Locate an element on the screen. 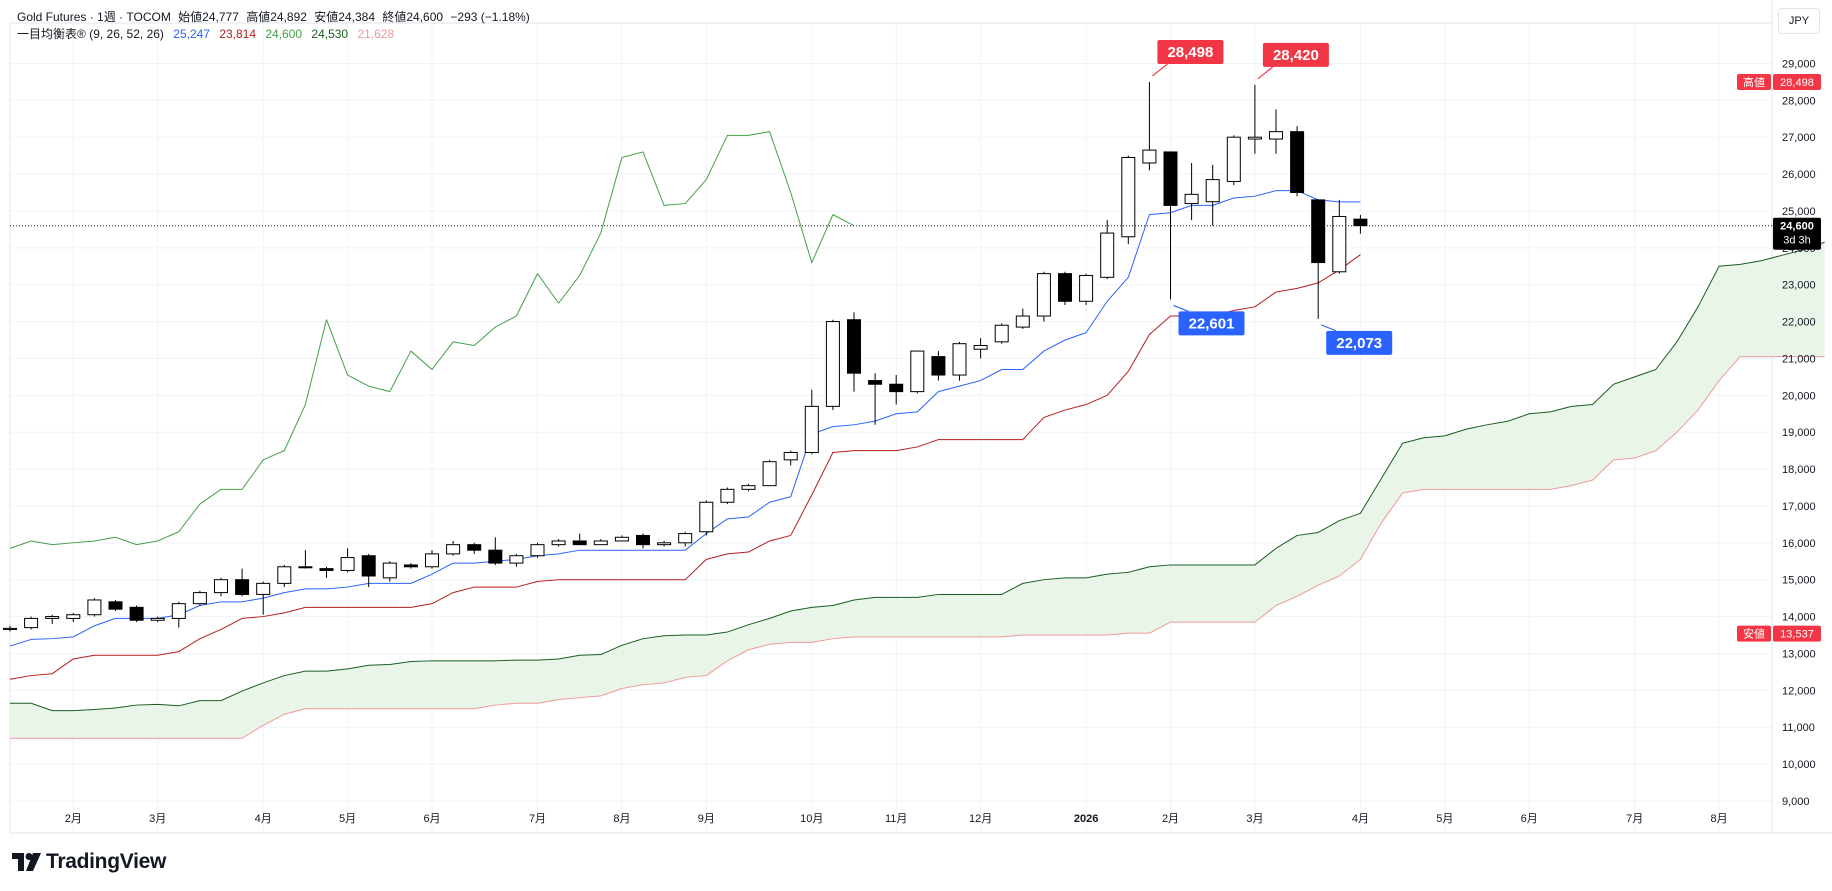  price-tick-label: 10,000 is located at coordinates (1799, 765).